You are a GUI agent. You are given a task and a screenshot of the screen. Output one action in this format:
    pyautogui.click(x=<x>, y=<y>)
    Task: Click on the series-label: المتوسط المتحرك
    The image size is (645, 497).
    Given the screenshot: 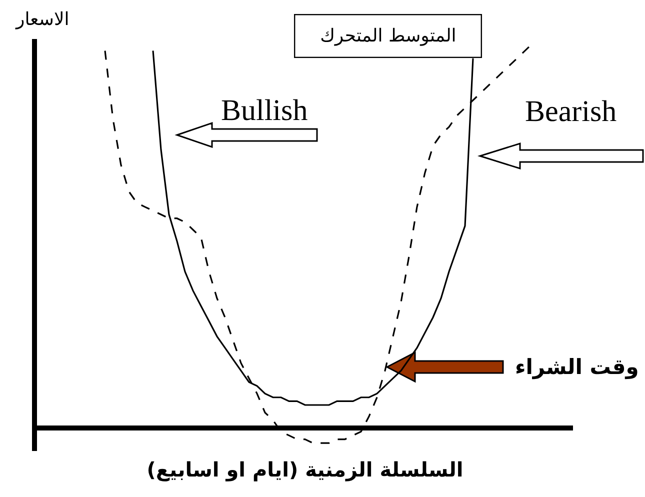 What is the action you would take?
    pyautogui.click(x=388, y=36)
    